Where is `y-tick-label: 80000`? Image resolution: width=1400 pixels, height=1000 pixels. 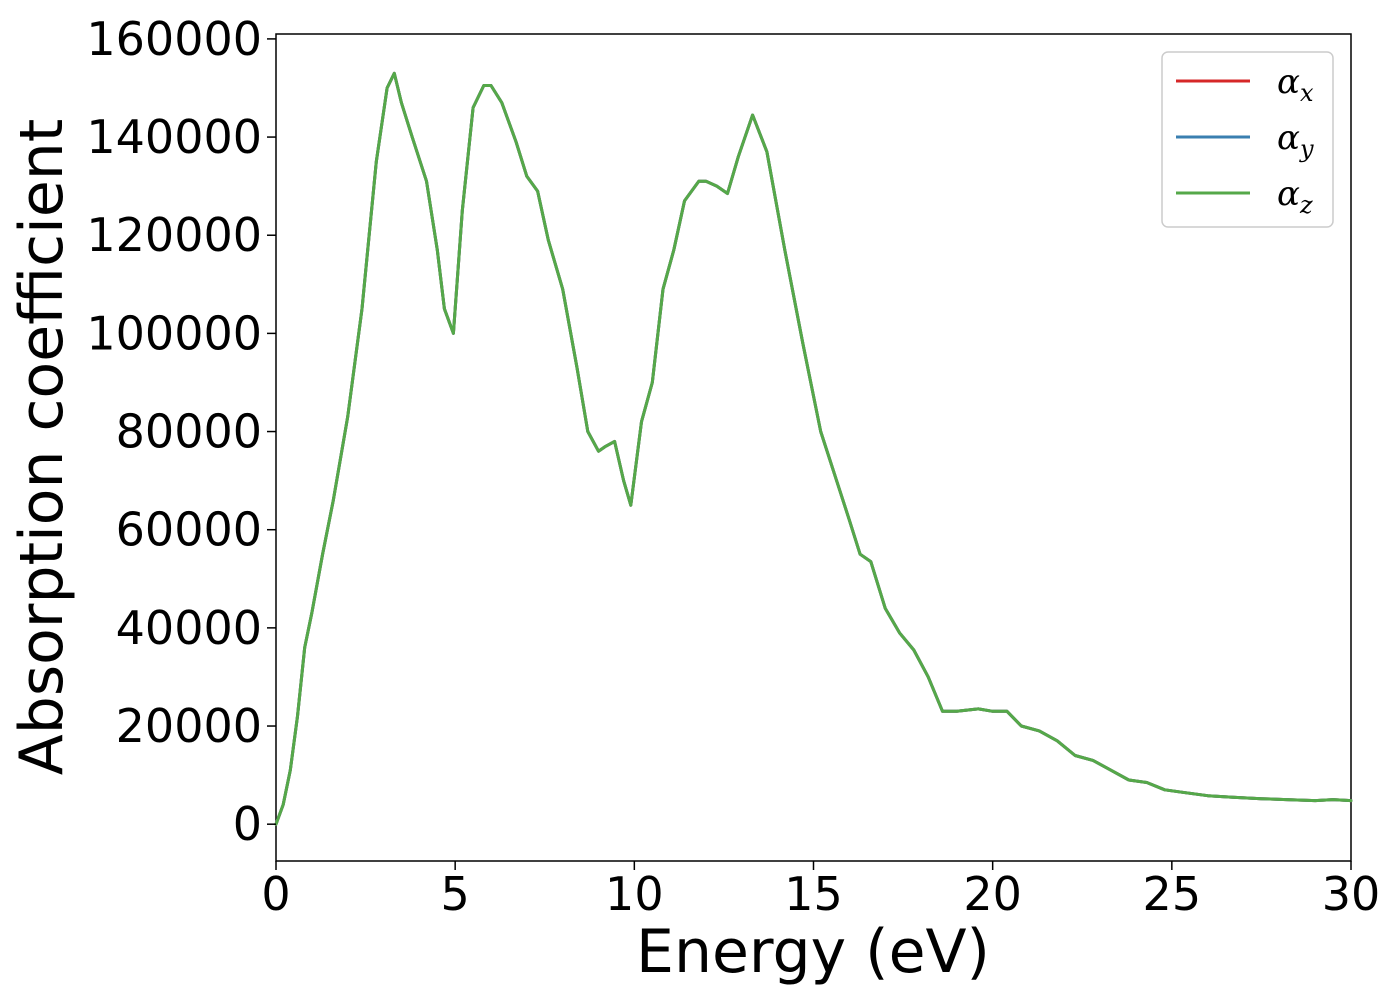 y-tick-label: 80000 is located at coordinates (189, 432).